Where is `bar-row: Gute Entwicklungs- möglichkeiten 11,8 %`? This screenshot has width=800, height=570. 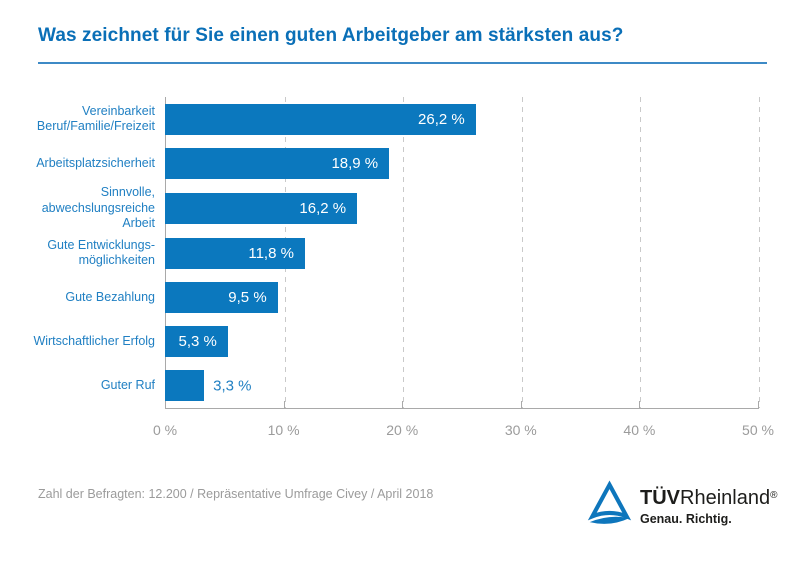 bar-row: Gute Entwicklungs- möglichkeiten 11,8 % is located at coordinates (379, 253).